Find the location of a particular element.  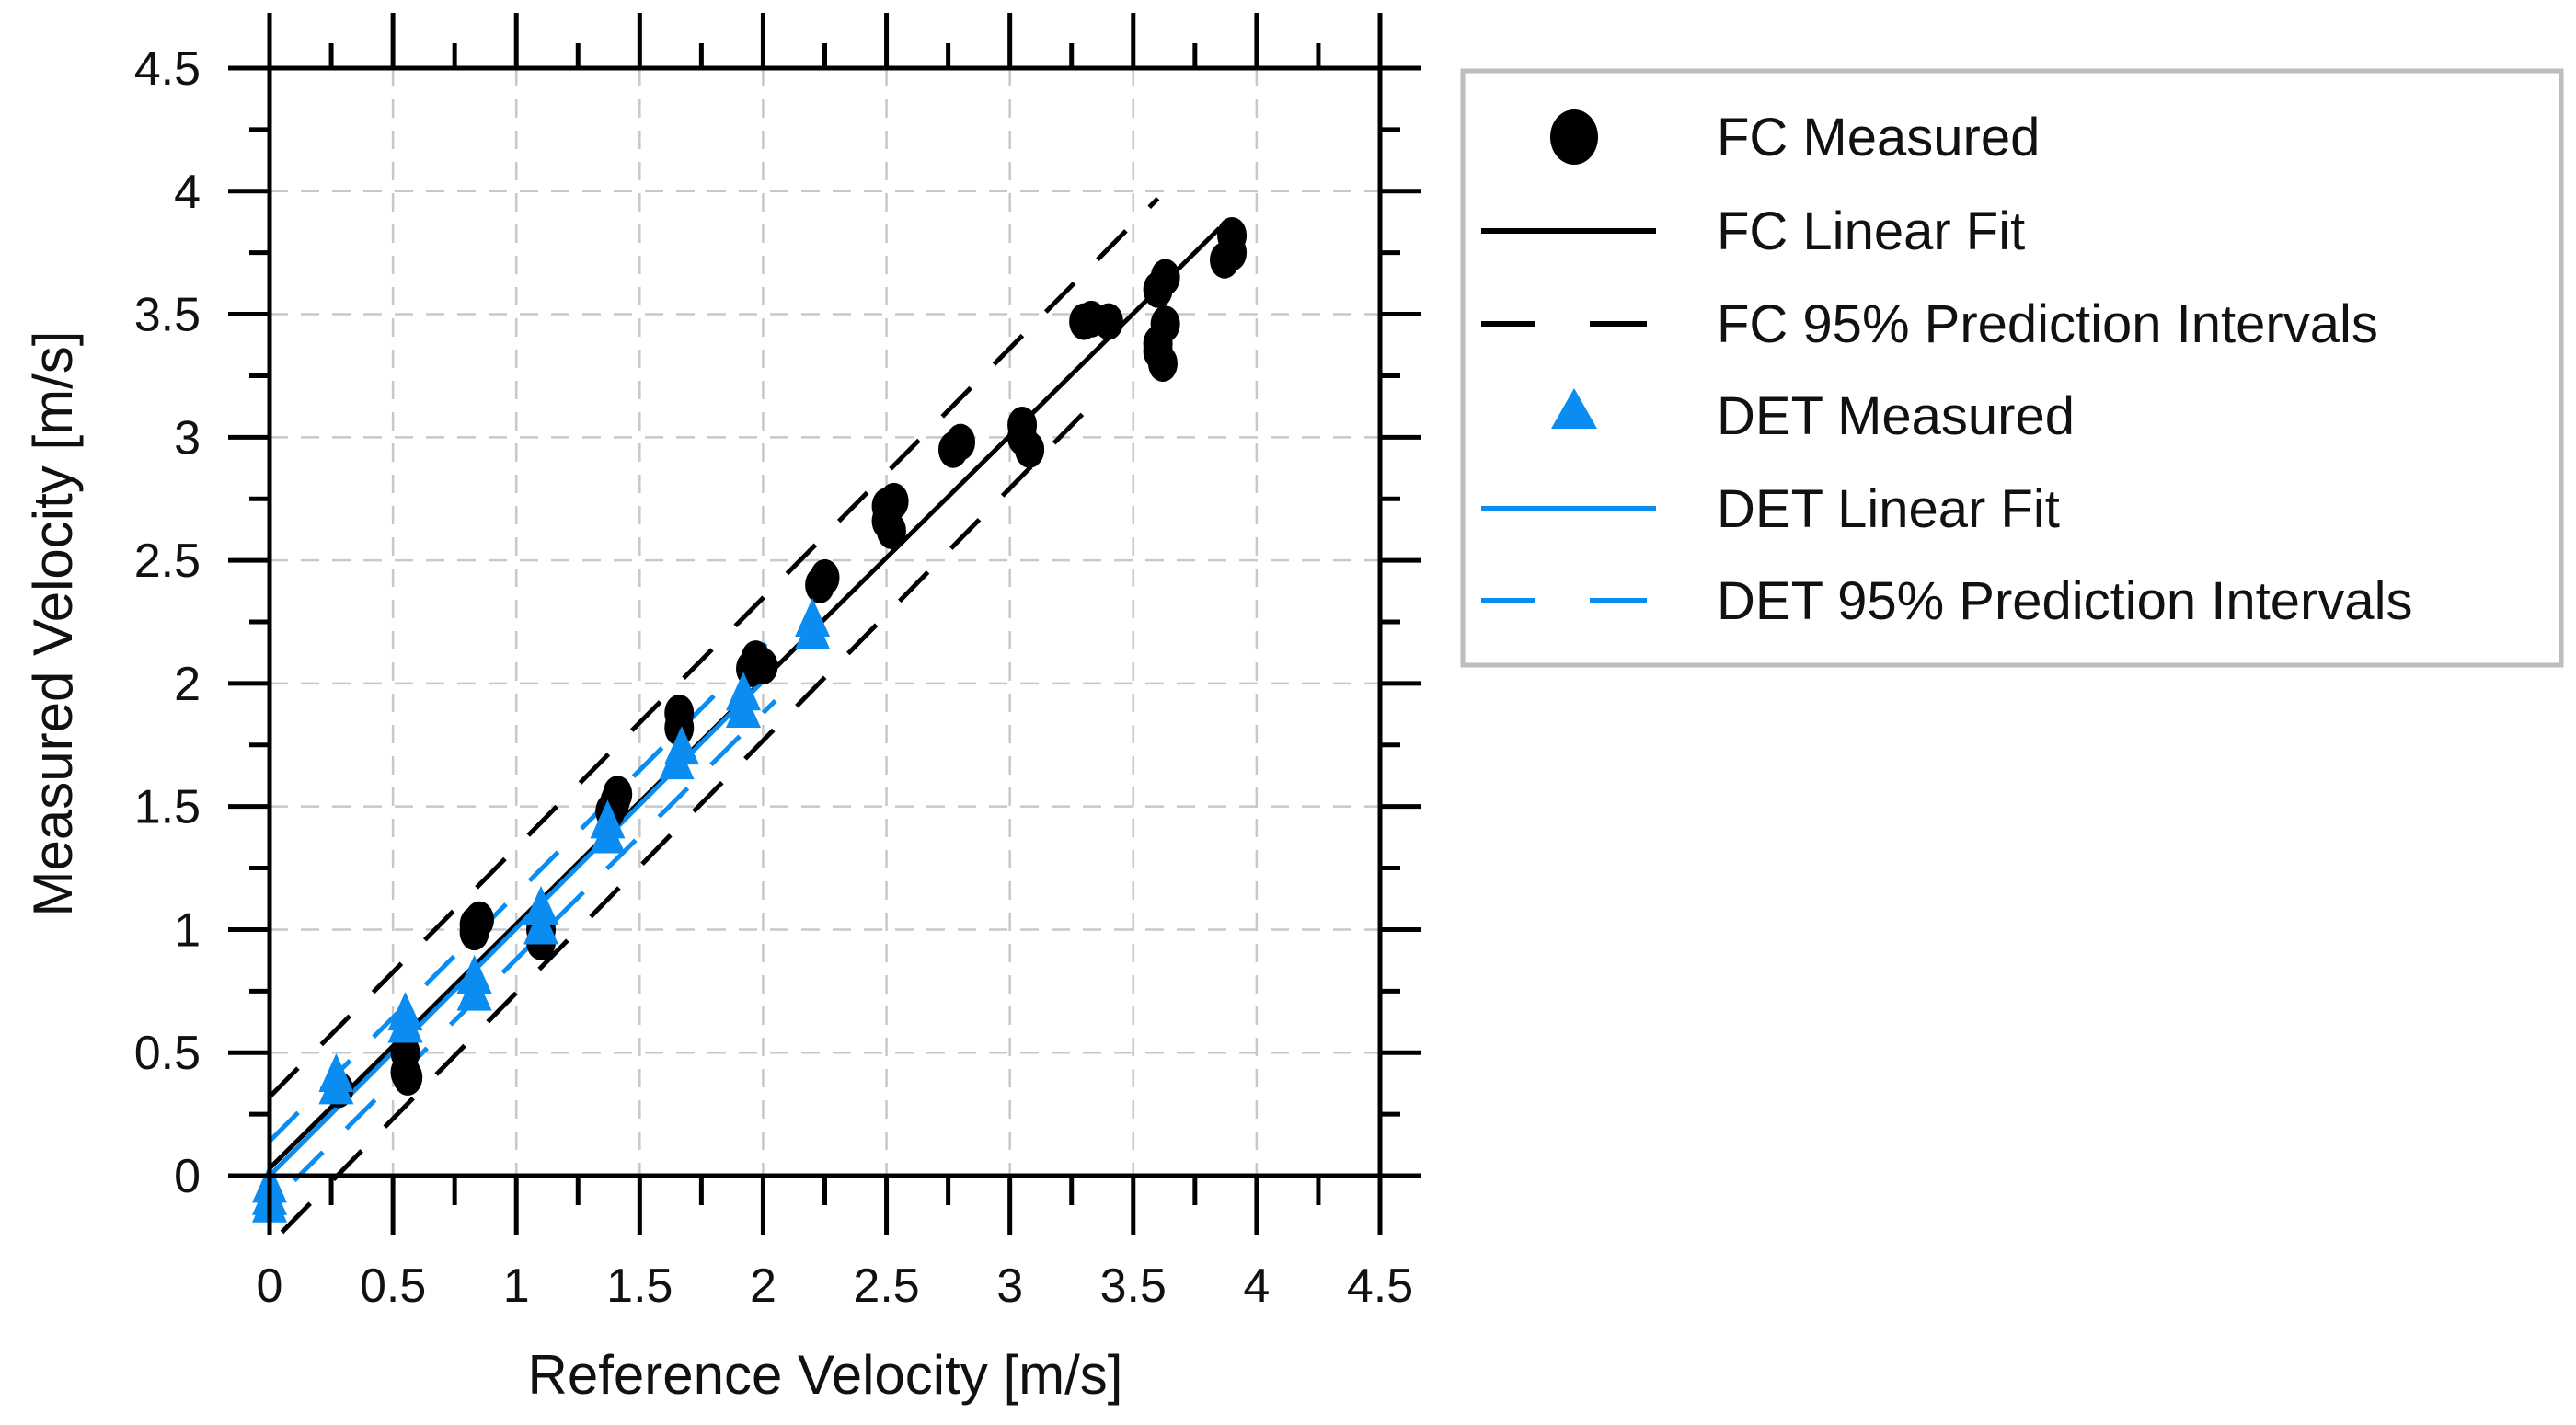

x-tick-label: 1 is located at coordinates (516, 1286).